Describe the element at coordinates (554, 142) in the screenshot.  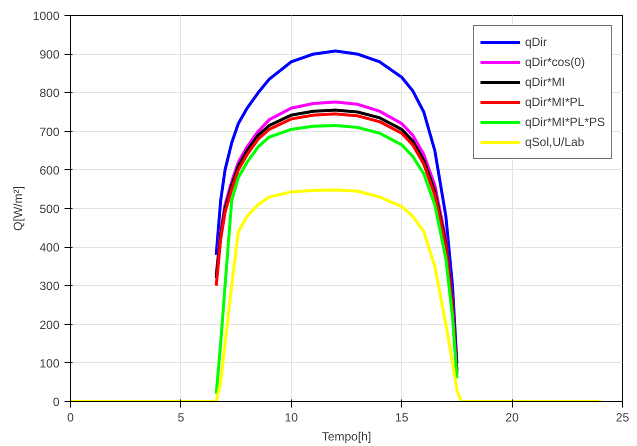
I see `legend-label: qSol,U/Lab` at that location.